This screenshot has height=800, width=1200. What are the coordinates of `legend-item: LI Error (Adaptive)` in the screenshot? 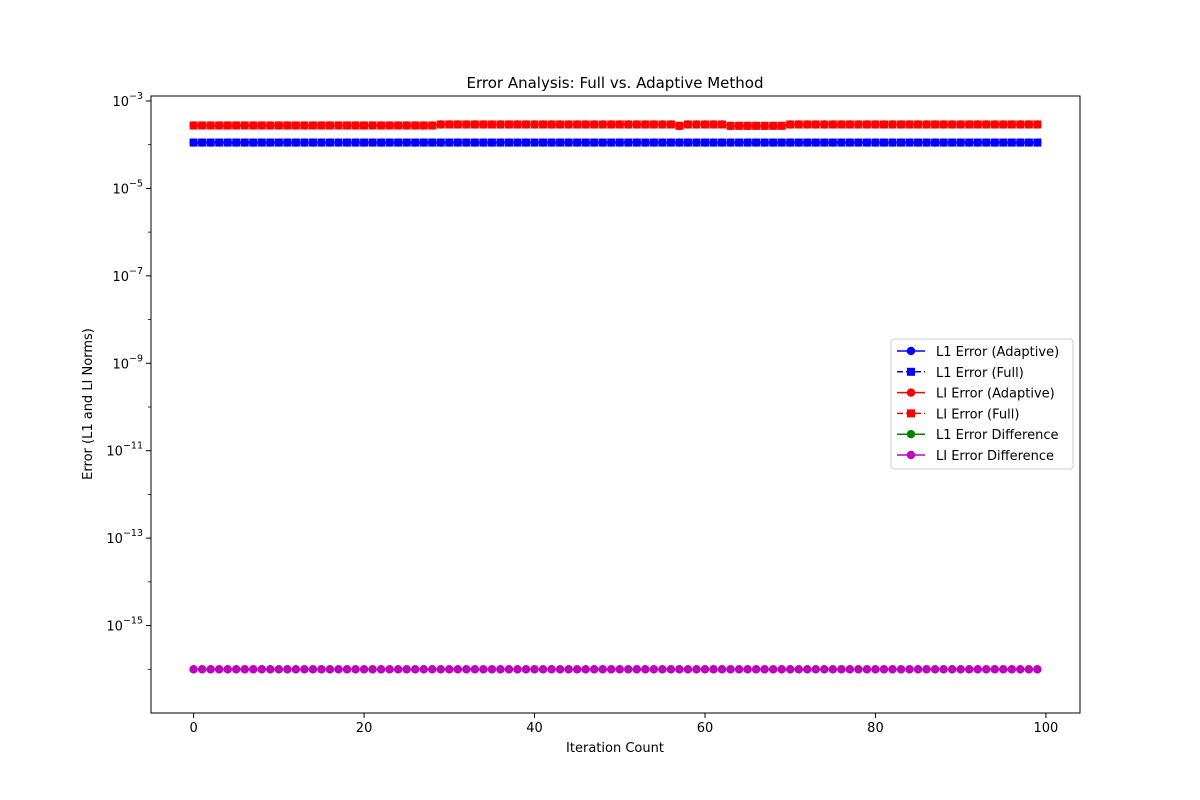 It's located at (976, 394).